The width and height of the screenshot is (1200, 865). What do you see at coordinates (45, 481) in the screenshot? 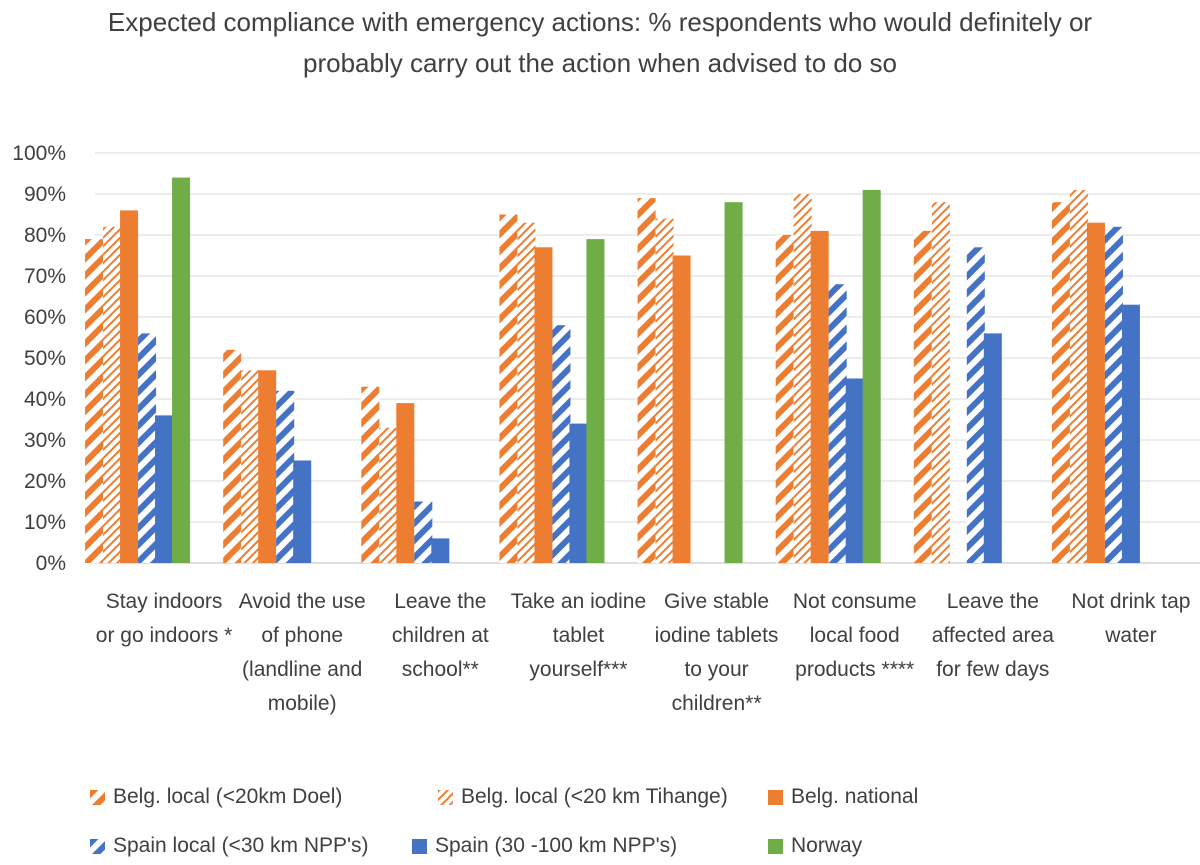
I see `y-tick-label: 20%` at bounding box center [45, 481].